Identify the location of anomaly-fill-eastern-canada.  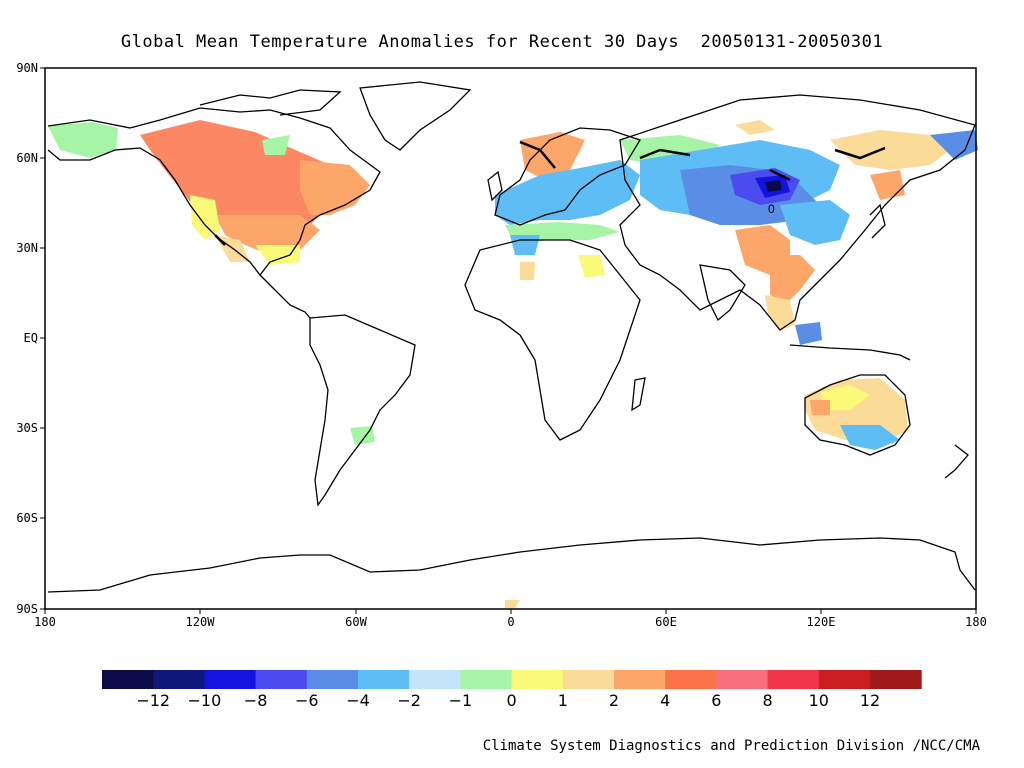
(335, 187).